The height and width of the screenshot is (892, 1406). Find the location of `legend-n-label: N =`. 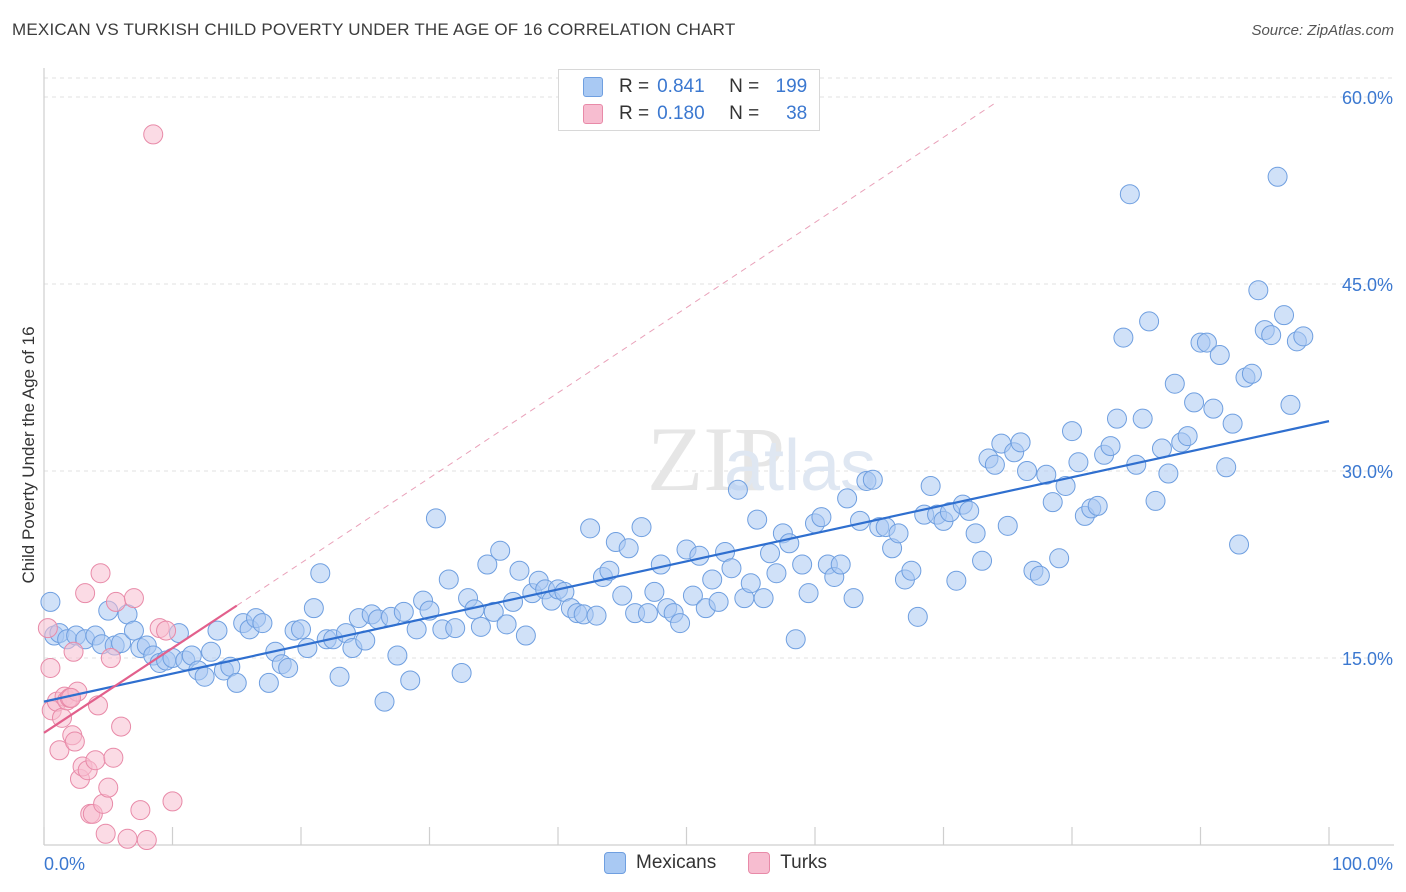

legend-n-label: N = is located at coordinates (744, 86).